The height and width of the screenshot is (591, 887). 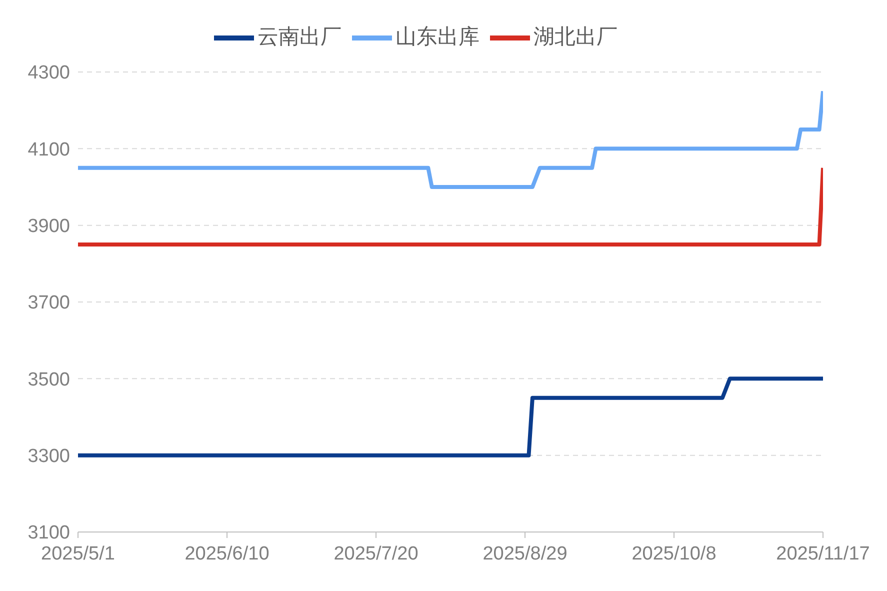 I want to click on x-tick-label: 2025/6/10, so click(x=227, y=553).